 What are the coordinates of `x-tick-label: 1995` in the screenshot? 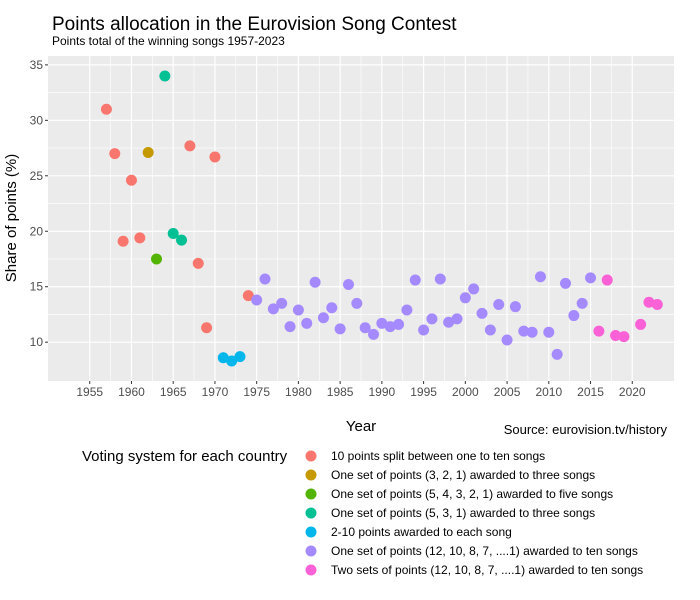 It's located at (423, 392).